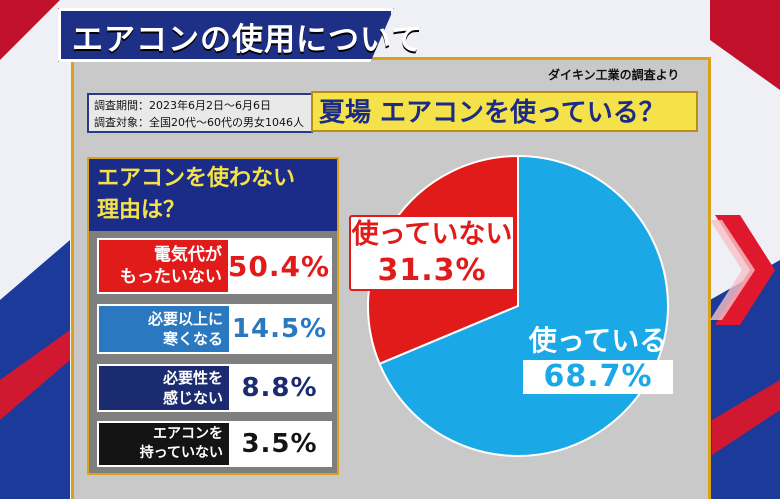  Describe the element at coordinates (170, 277) in the screenshot. I see `reason-label-line2: もったいない` at that location.